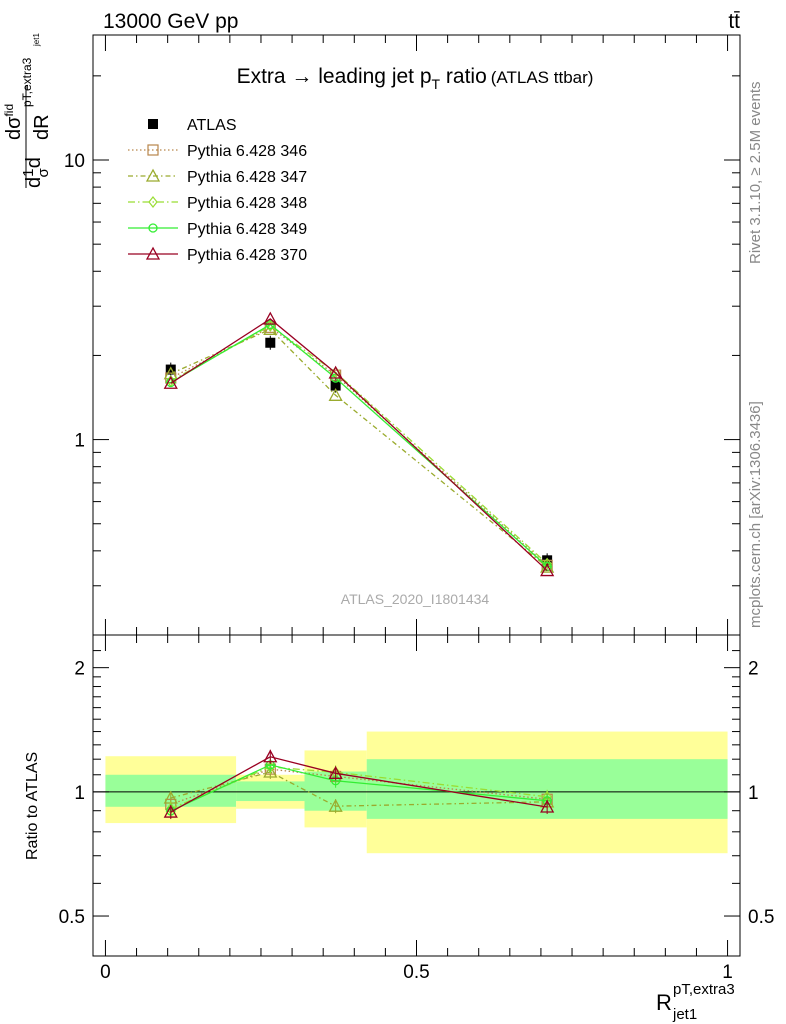 The width and height of the screenshot is (786, 1024). What do you see at coordinates (27, 110) in the screenshot?
I see `main-y-axis-label: d1σd dσfid pT,extra3 jet1 dR` at bounding box center [27, 110].